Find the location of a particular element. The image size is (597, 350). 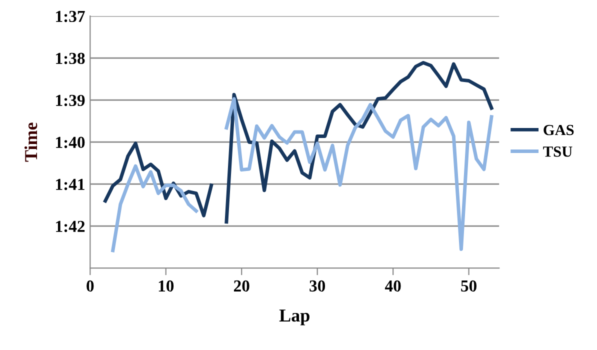

y-tick-label: 1:42 is located at coordinates (70, 226).